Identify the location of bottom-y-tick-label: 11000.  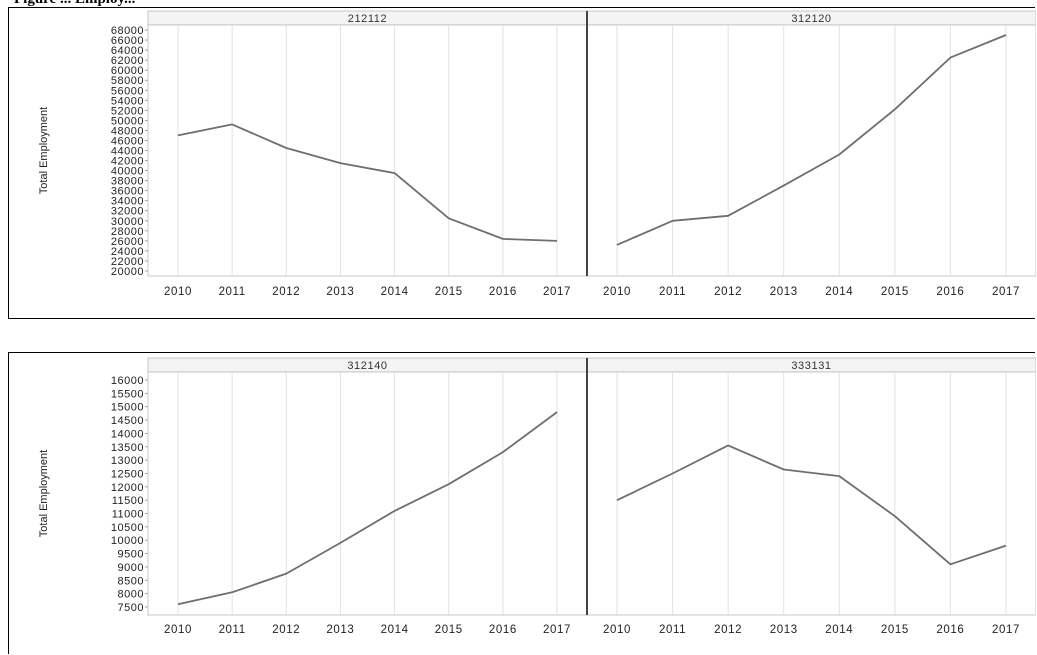
(128, 515).